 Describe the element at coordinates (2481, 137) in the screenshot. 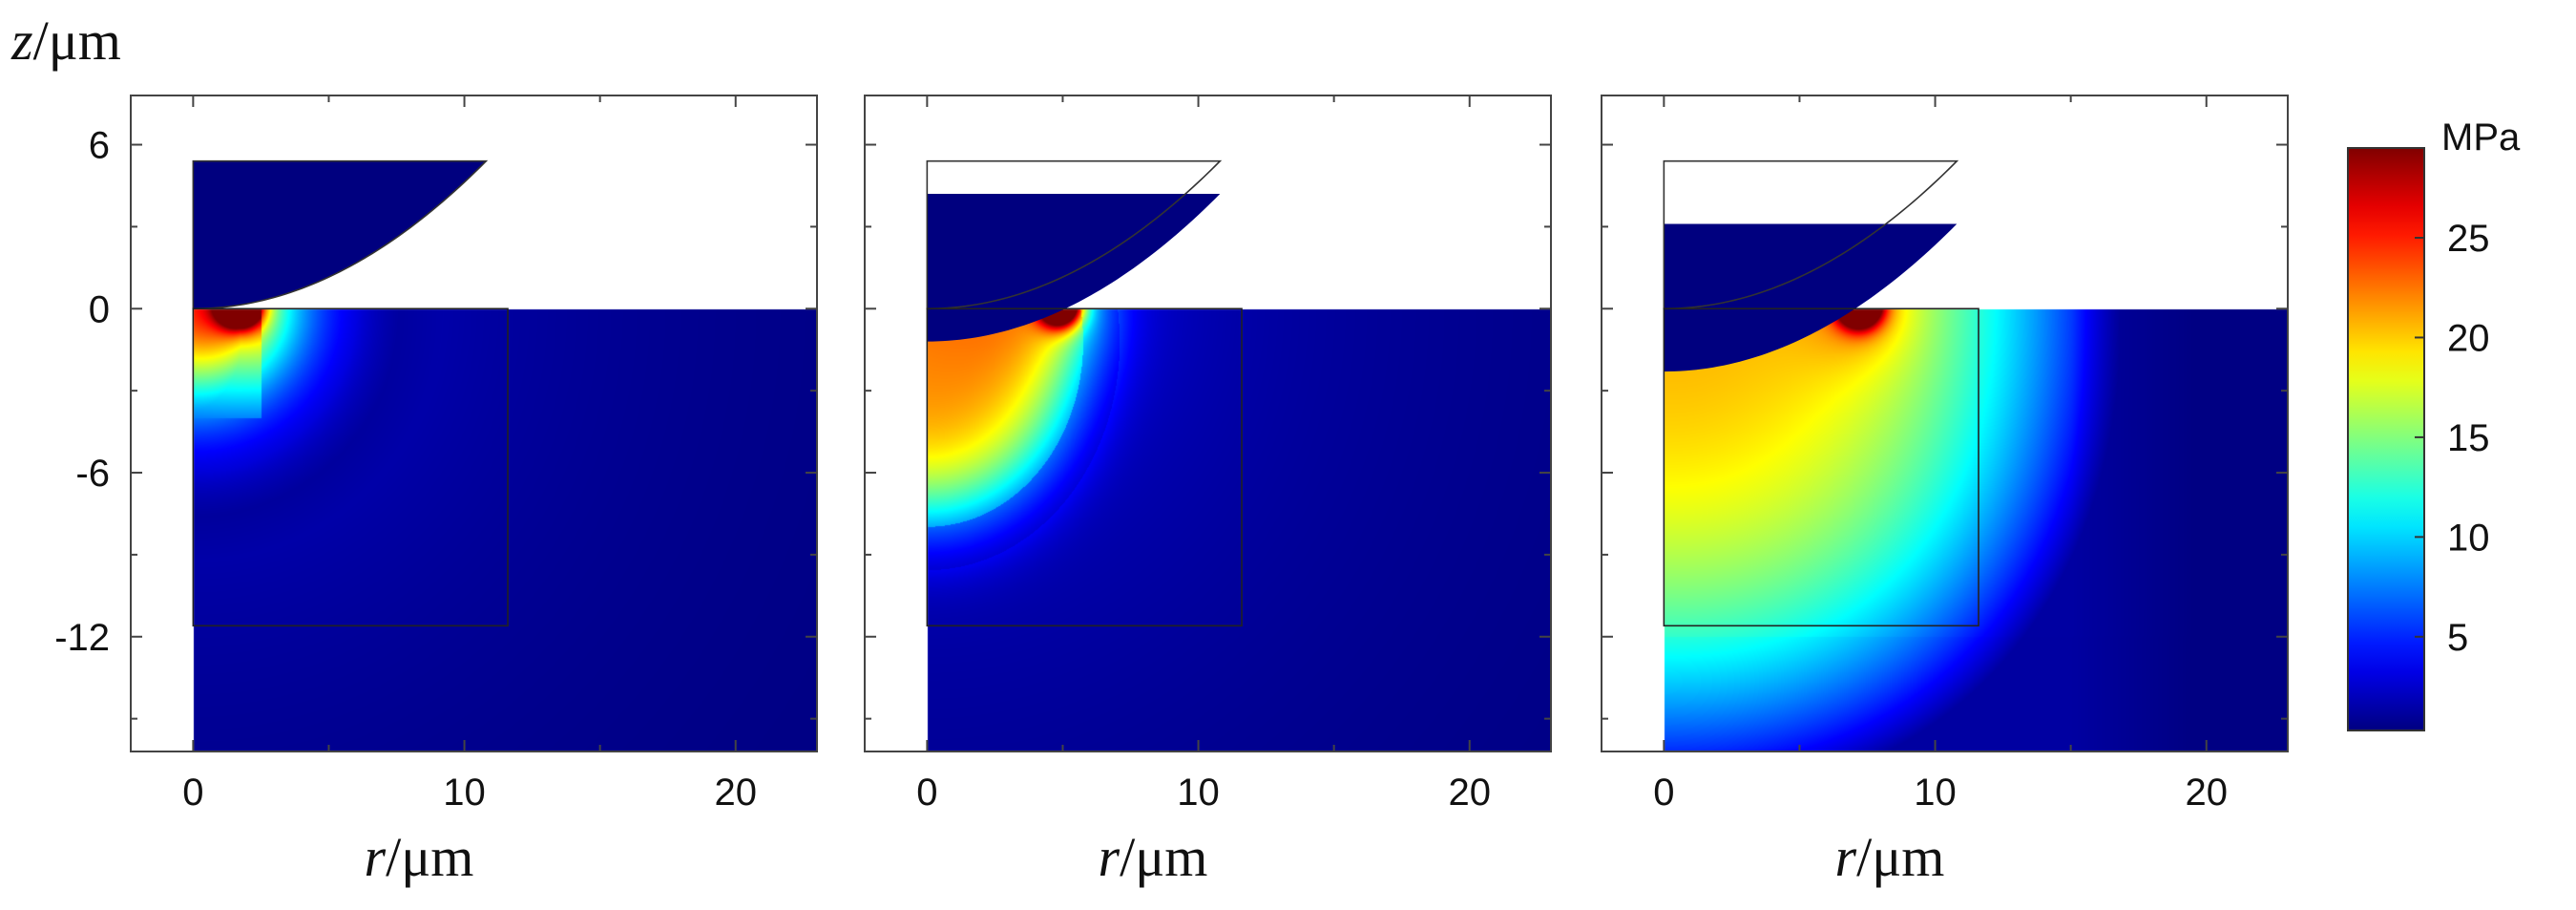

I see `colorbar-unit: MPa` at that location.